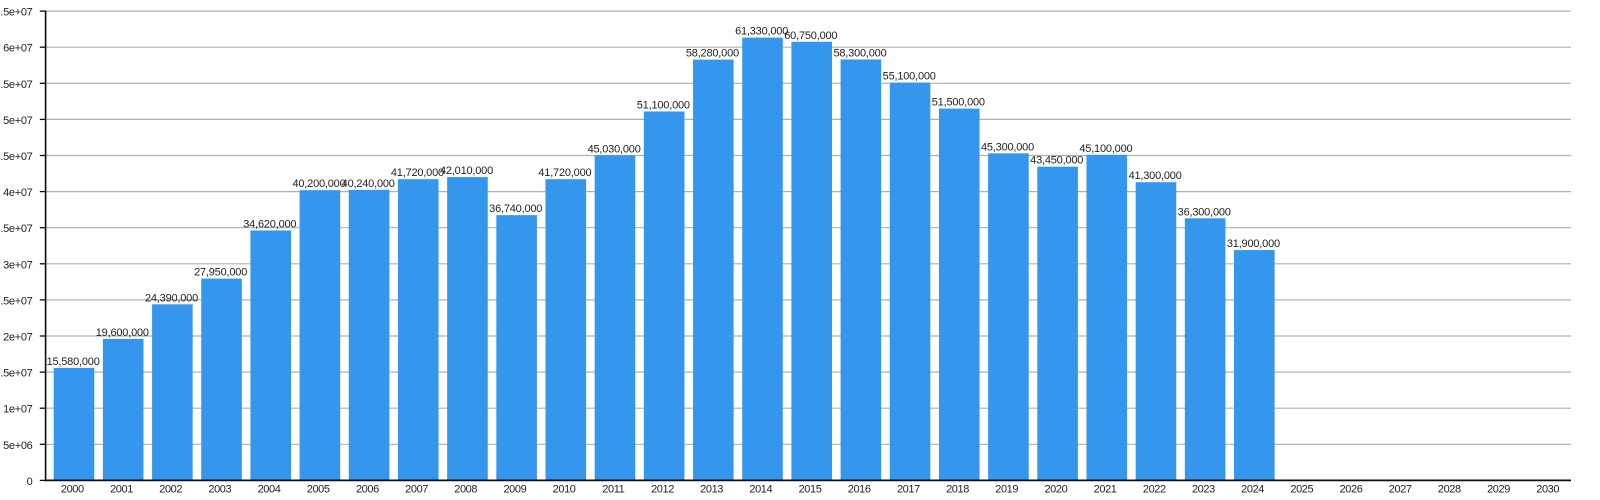 The width and height of the screenshot is (1600, 500). Describe the element at coordinates (416, 490) in the screenshot. I see `svg-text: 2007` at that location.